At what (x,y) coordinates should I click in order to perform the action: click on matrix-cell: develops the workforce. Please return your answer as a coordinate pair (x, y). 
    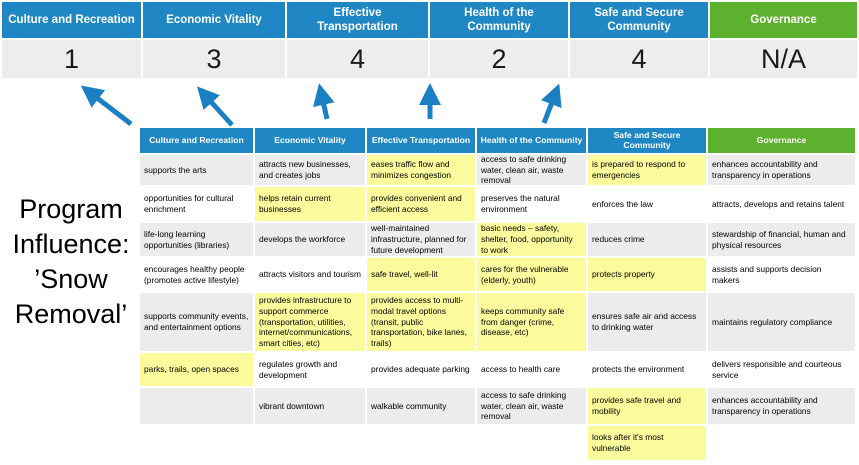
    Looking at the image, I should click on (310, 239).